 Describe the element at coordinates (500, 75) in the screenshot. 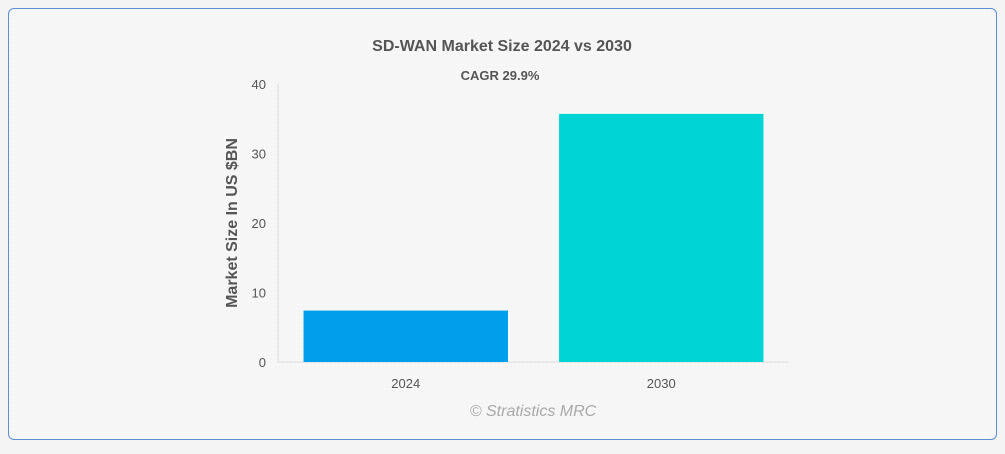

I see `cagr-annotation: CAGR 29.9%` at that location.